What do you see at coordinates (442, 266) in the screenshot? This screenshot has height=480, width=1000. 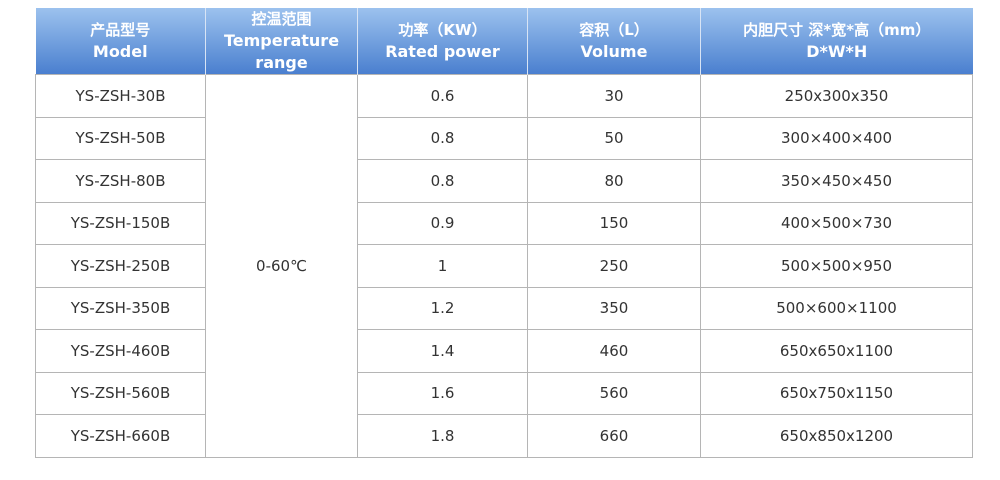 I see `table-cell: 1` at bounding box center [442, 266].